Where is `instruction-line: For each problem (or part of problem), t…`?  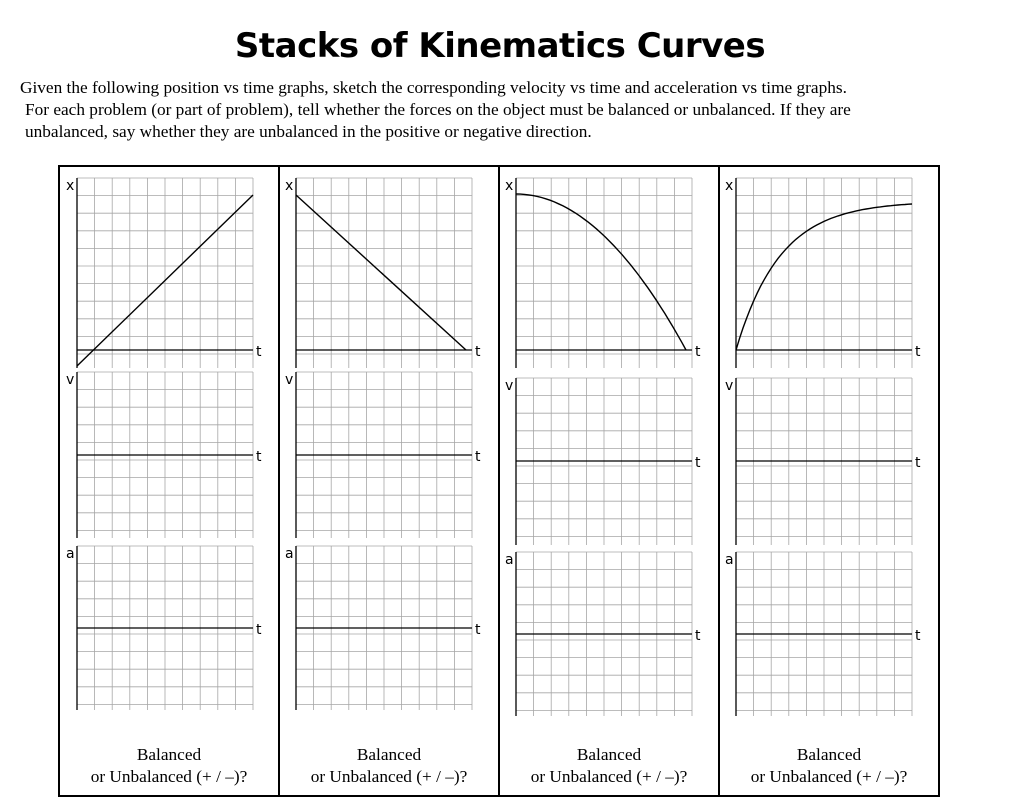 instruction-line: For each problem (or part of problem), t… is located at coordinates (438, 109).